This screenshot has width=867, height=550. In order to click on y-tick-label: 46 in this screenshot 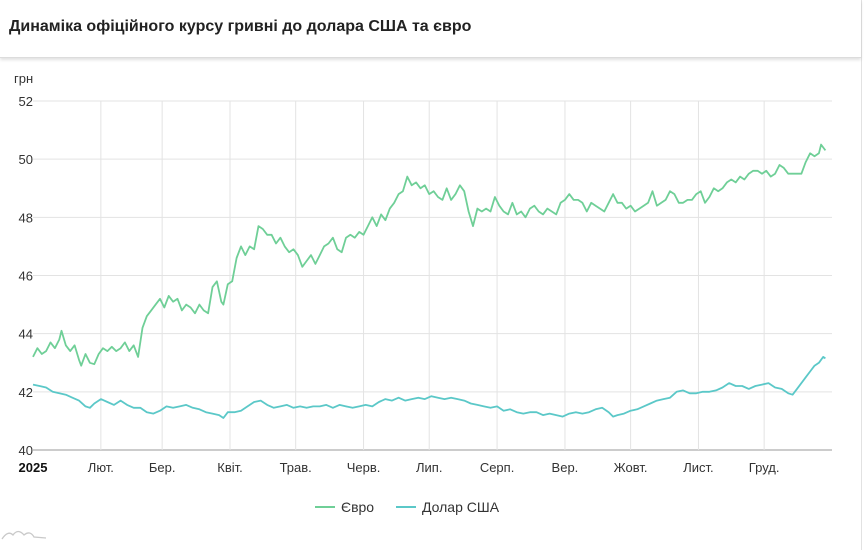, I will do `click(26, 276)`.